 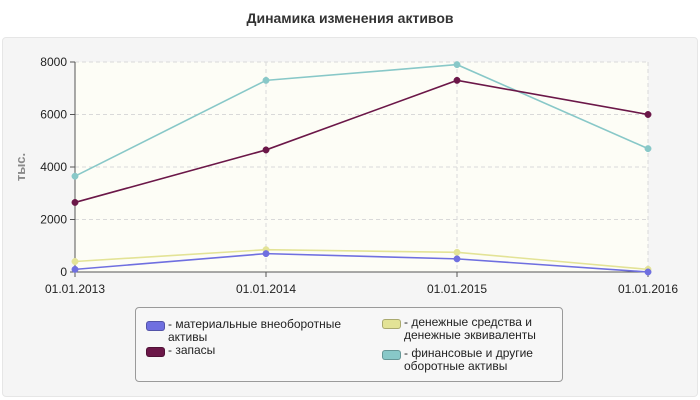 I want to click on legend-item-material-assets: - материальные внеоборотные активы, so click(x=256, y=331).